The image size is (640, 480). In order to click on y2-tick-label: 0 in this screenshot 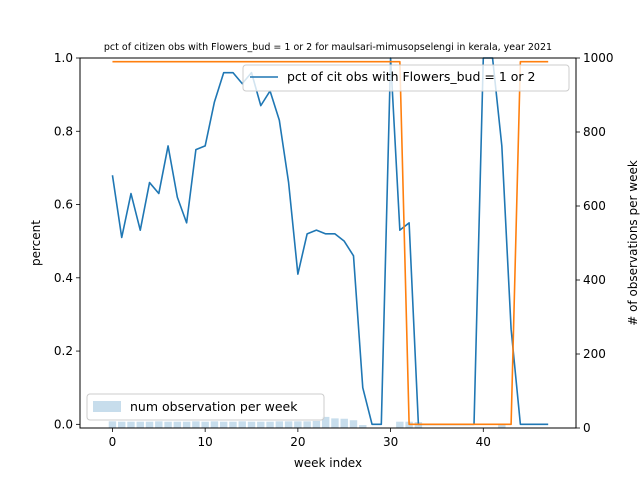, I will do `click(587, 428)`.